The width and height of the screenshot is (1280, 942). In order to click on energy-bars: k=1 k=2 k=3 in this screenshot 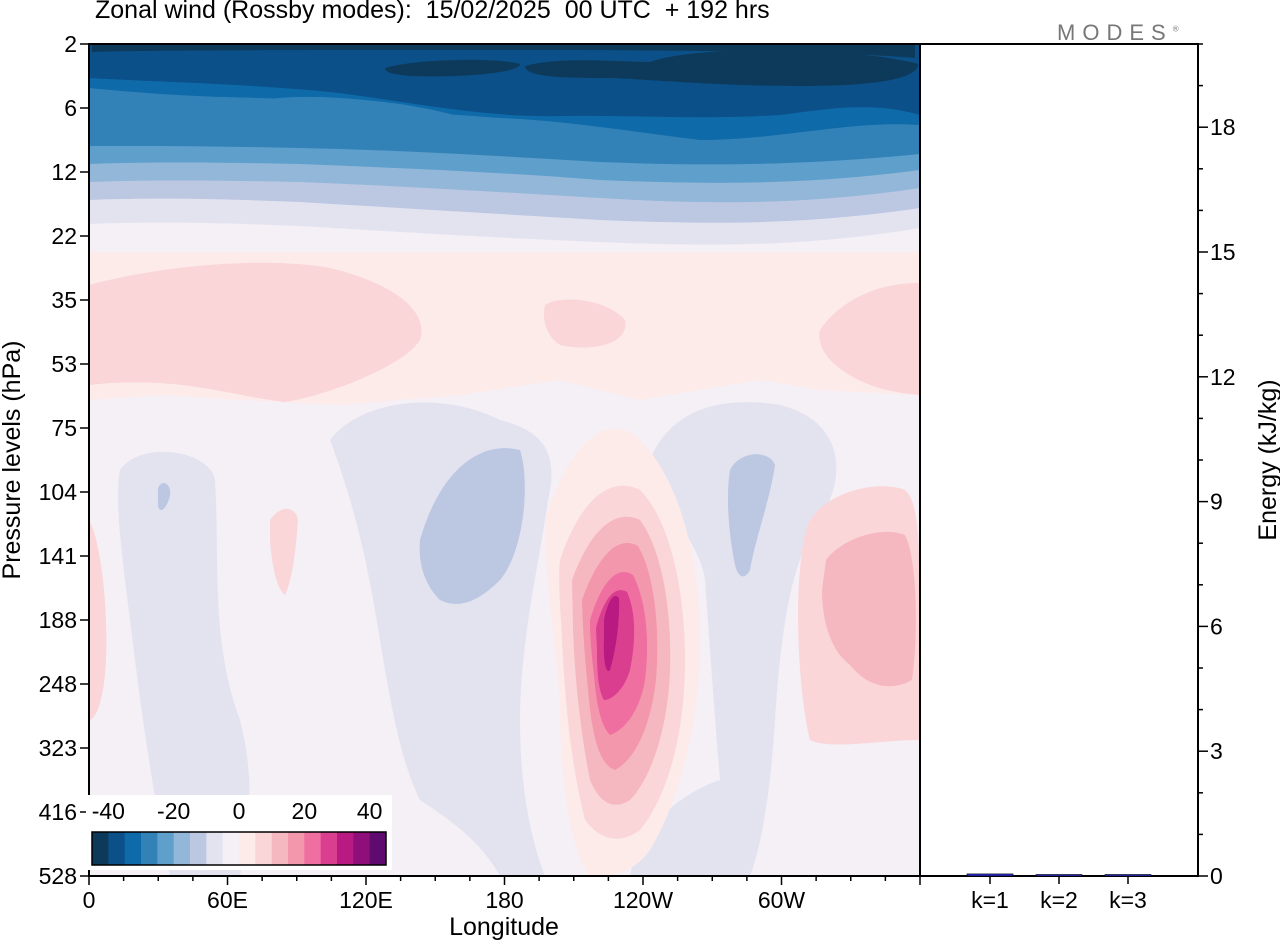, I will do `click(1059, 893)`.